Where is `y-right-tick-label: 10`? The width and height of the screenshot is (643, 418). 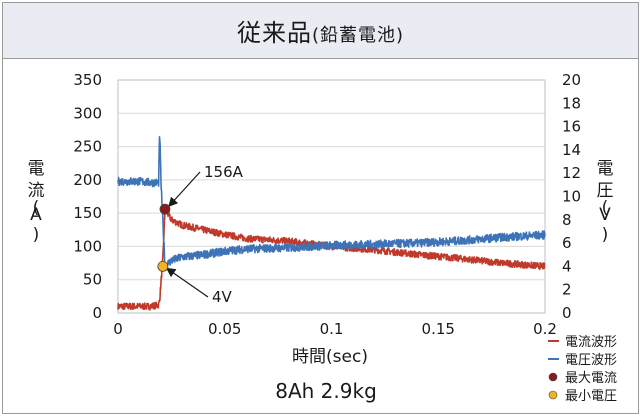
y-right-tick-label: 10 is located at coordinates (571, 197).